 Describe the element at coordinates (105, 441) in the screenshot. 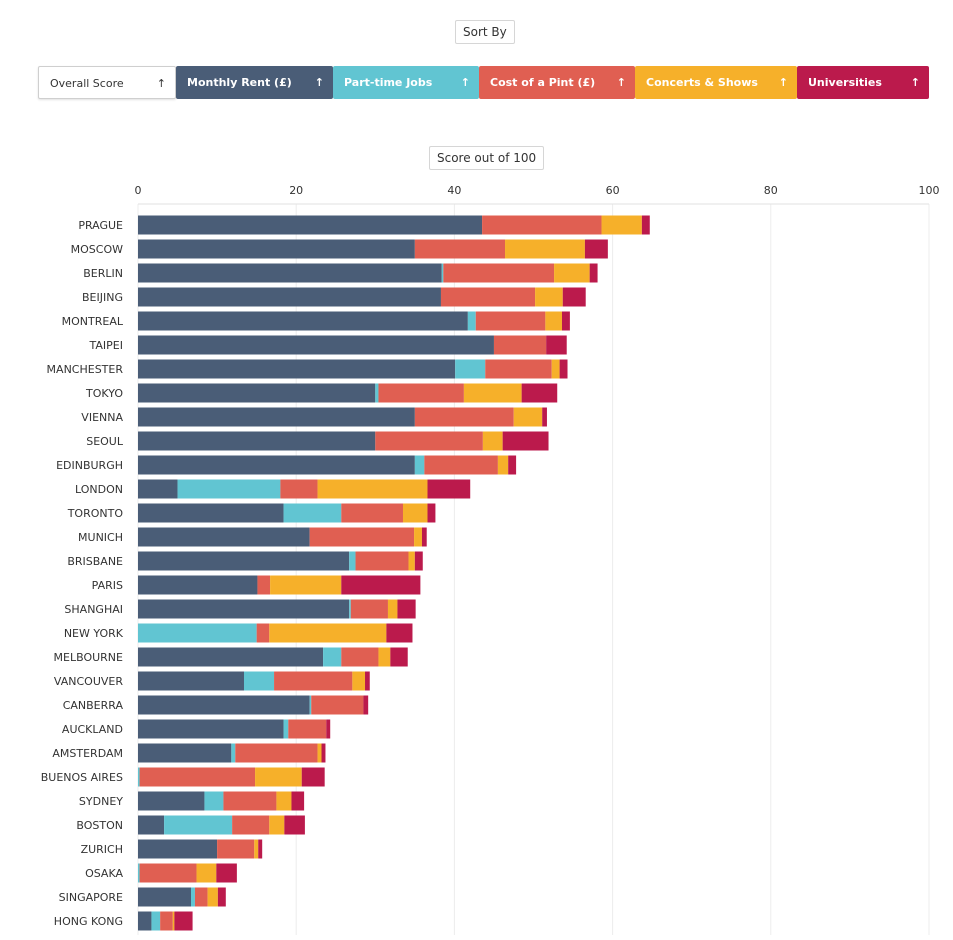

I see `category-label: SEOUL` at that location.